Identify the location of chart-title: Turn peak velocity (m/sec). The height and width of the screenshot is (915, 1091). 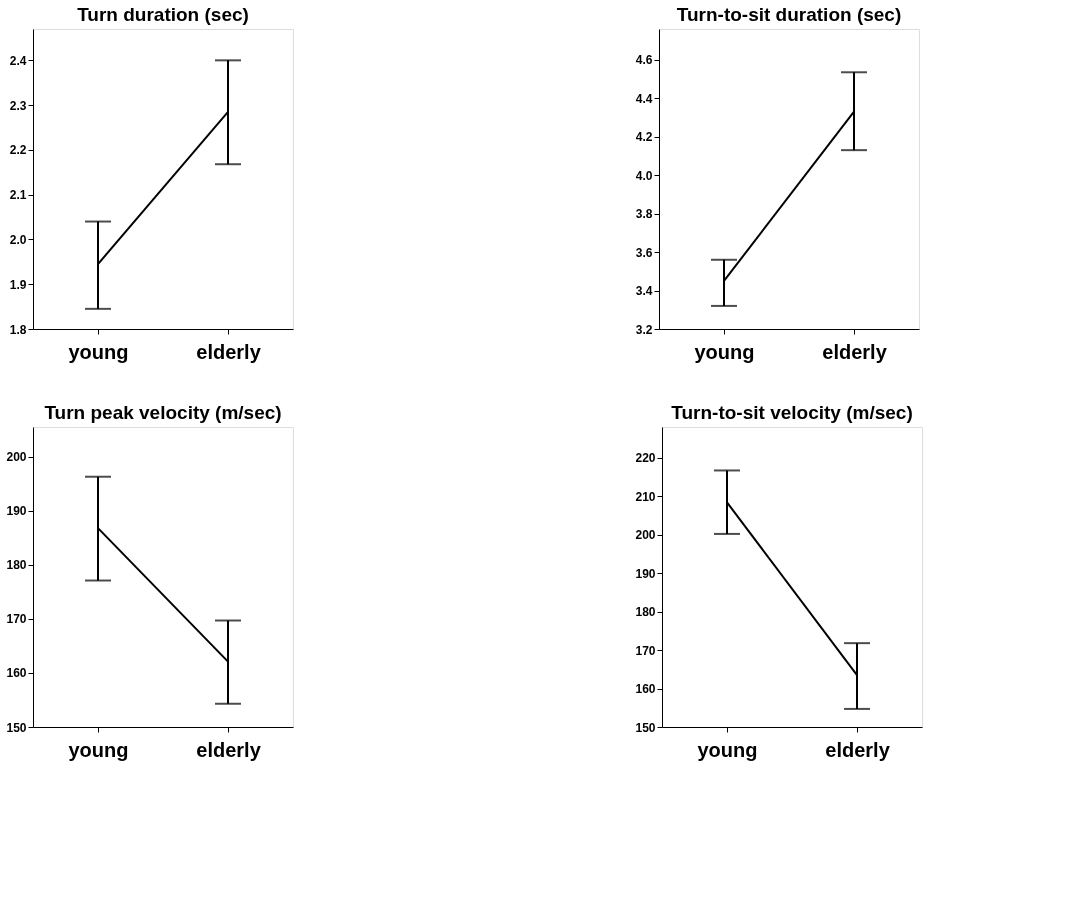
(163, 412).